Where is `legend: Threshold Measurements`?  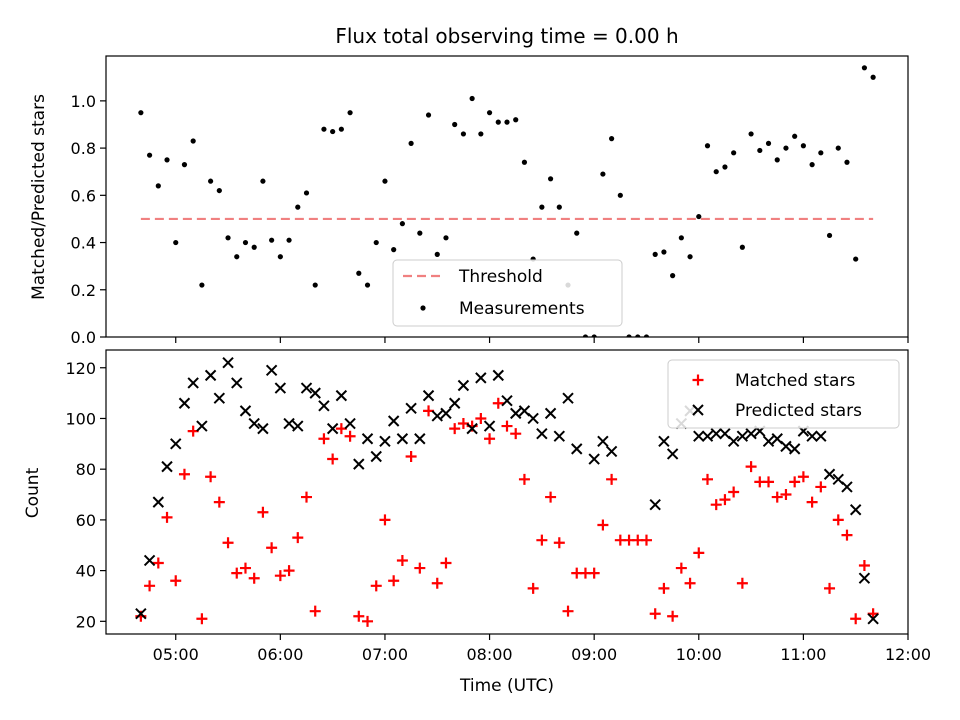 legend: Threshold Measurements is located at coordinates (507, 293).